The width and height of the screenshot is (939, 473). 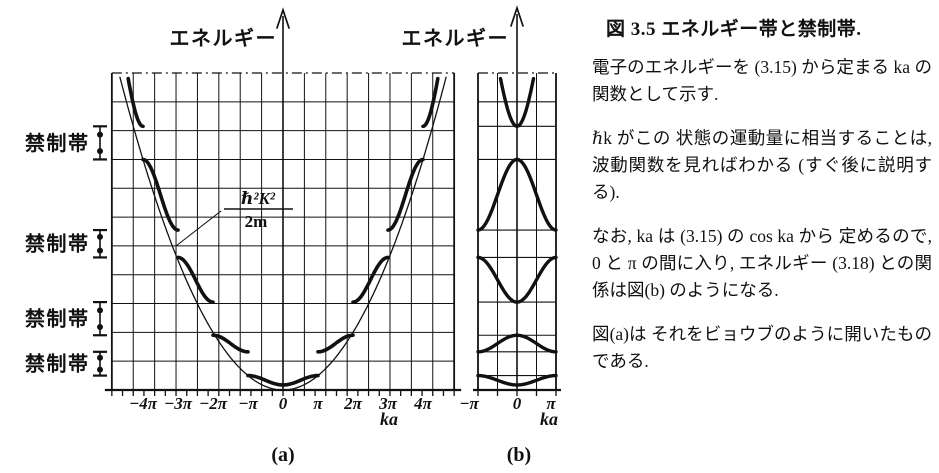 I want to click on x-tick-label-a: 2π, so click(x=353, y=403).